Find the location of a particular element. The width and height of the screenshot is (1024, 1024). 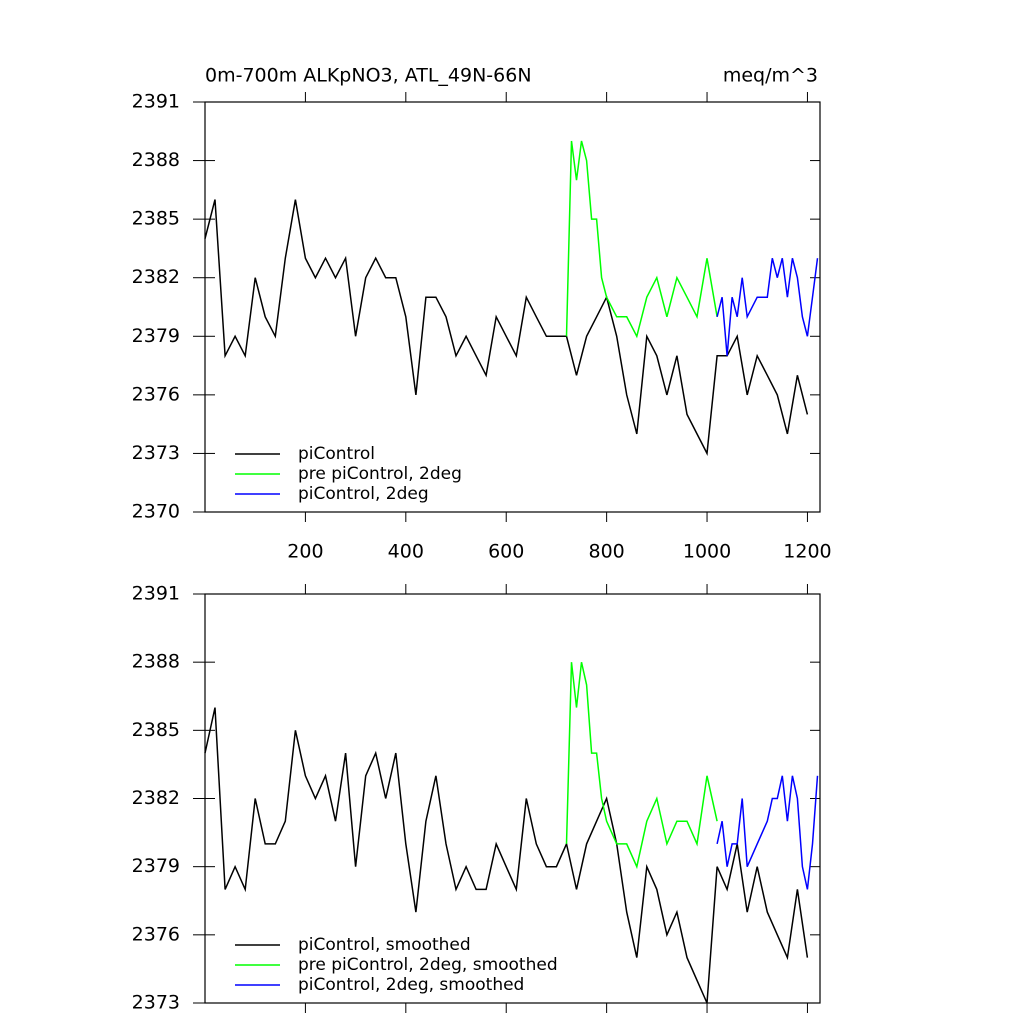

chart-title: 0m-700m ALKpNO3, ATL_49N-66N is located at coordinates (368, 76).